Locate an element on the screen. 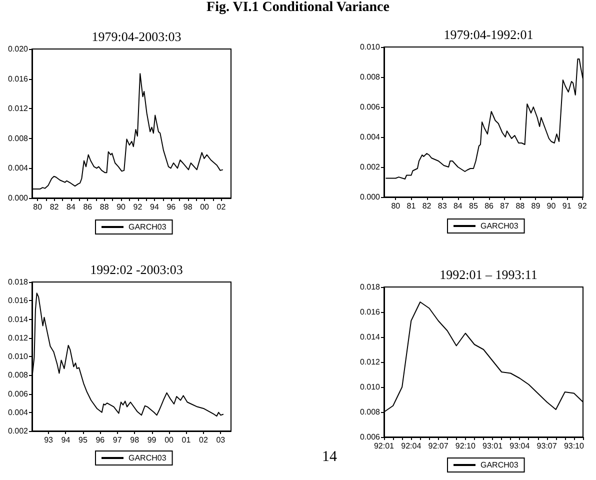 The width and height of the screenshot is (596, 480). x-tick-label: 92:01 is located at coordinates (384, 446).